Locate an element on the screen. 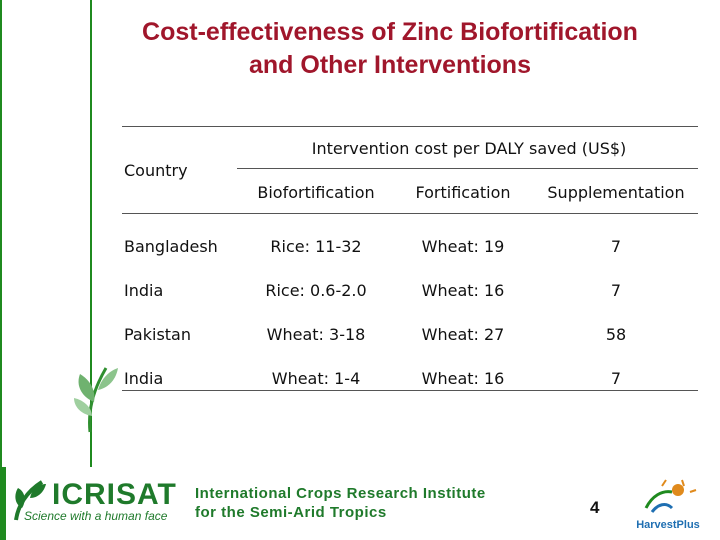  icrisat-tagline: Science with a human face is located at coordinates (96, 516).